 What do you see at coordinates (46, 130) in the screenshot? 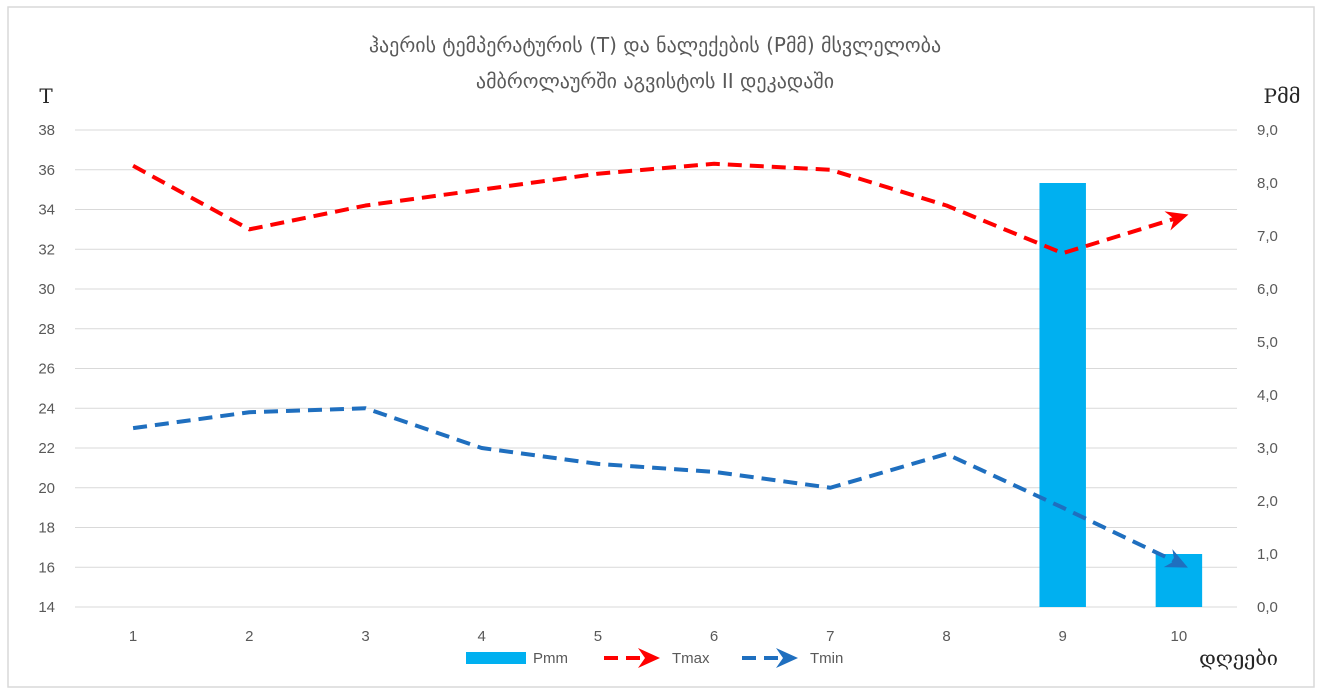
I see `y-left-tick-label: 38` at bounding box center [46, 130].